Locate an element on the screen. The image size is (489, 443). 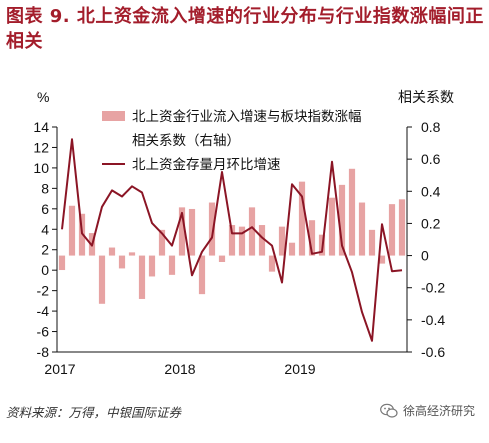
right-tick-label: -0.4 is located at coordinates (433, 320).